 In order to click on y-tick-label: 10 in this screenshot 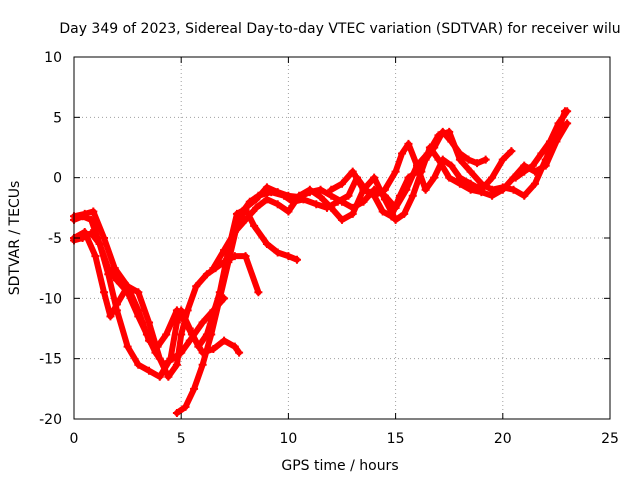, I will do `click(53, 58)`.